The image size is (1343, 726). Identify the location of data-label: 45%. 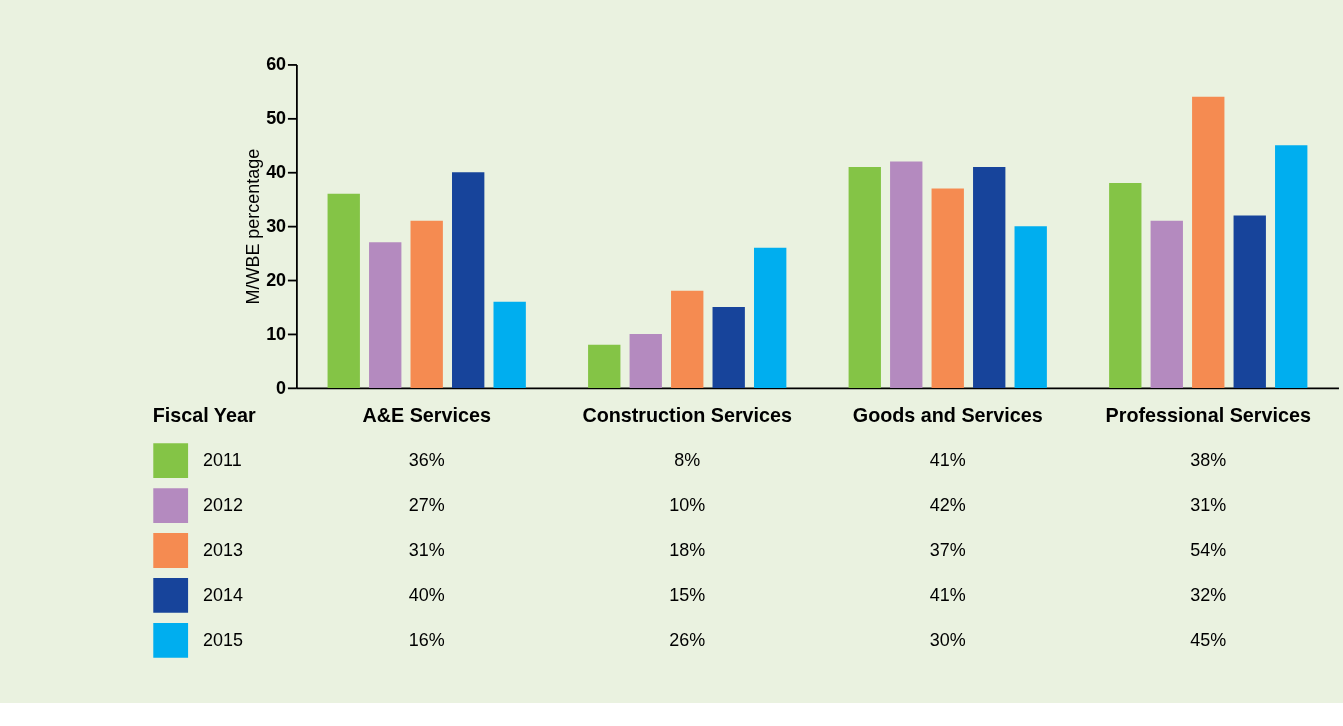
(1208, 639).